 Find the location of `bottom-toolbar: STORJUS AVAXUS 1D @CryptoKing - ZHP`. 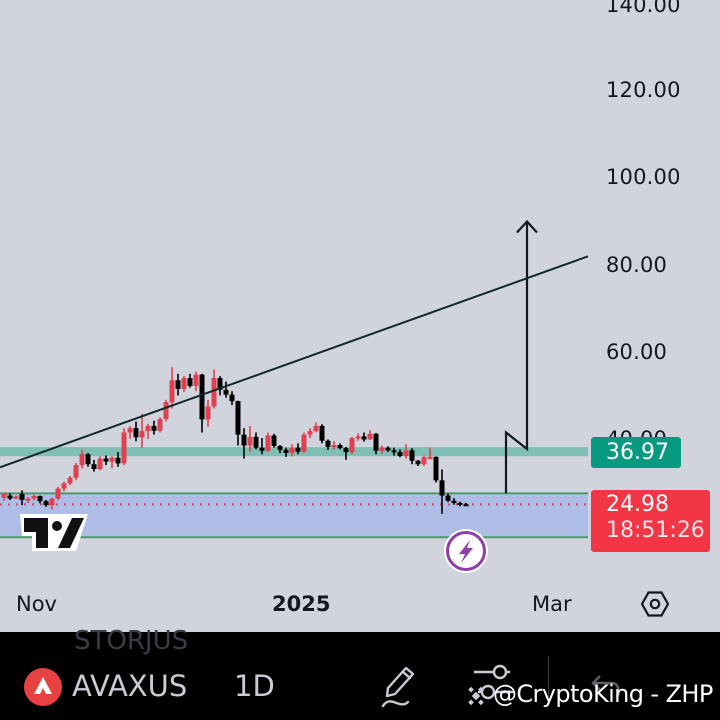

bottom-toolbar: STORJUS AVAXUS 1D @CryptoKing - ZHP is located at coordinates (360, 673).